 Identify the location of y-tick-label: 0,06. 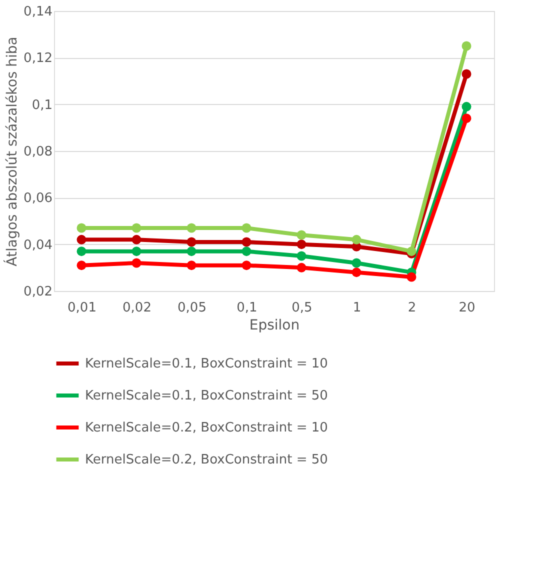
(38, 198).